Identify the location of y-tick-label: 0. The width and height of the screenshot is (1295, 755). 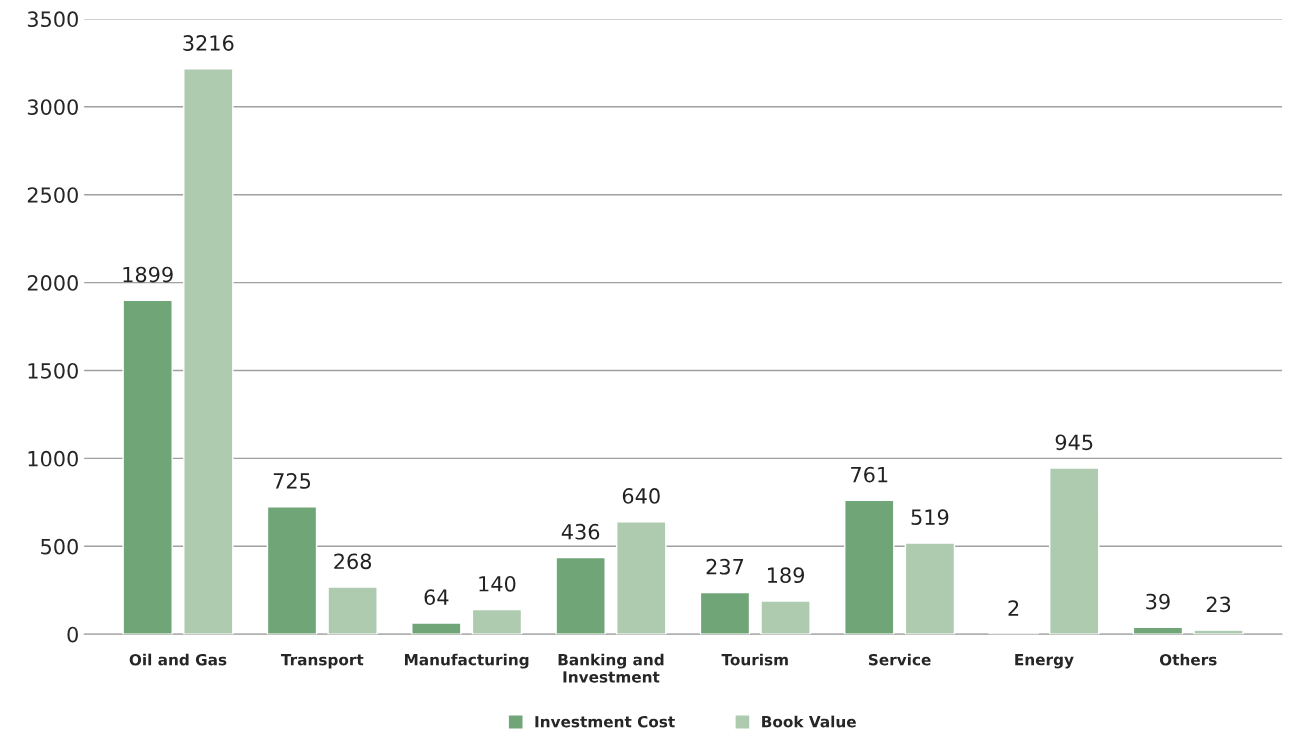
(72, 634).